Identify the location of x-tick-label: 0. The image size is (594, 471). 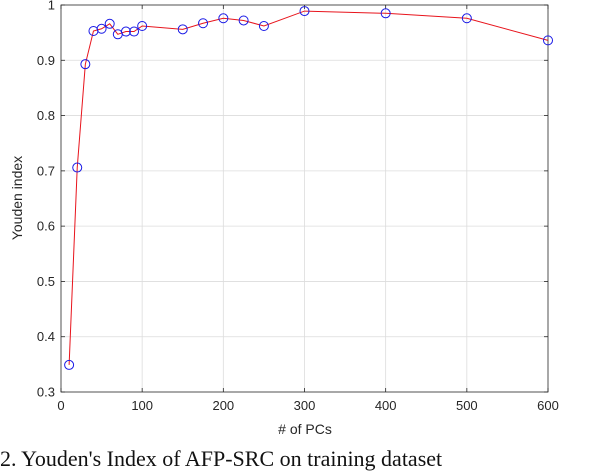
(60, 405).